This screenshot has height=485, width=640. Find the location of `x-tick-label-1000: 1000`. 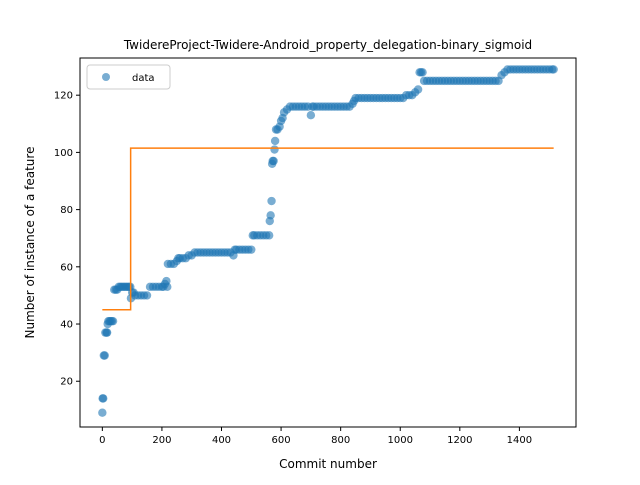

x-tick-label-1000: 1000 is located at coordinates (400, 440).